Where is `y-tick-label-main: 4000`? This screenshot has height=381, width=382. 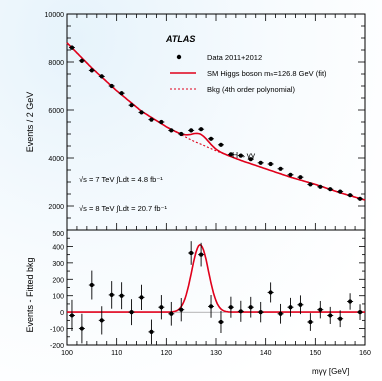 y-tick-label-main: 4000 is located at coordinates (56, 159).